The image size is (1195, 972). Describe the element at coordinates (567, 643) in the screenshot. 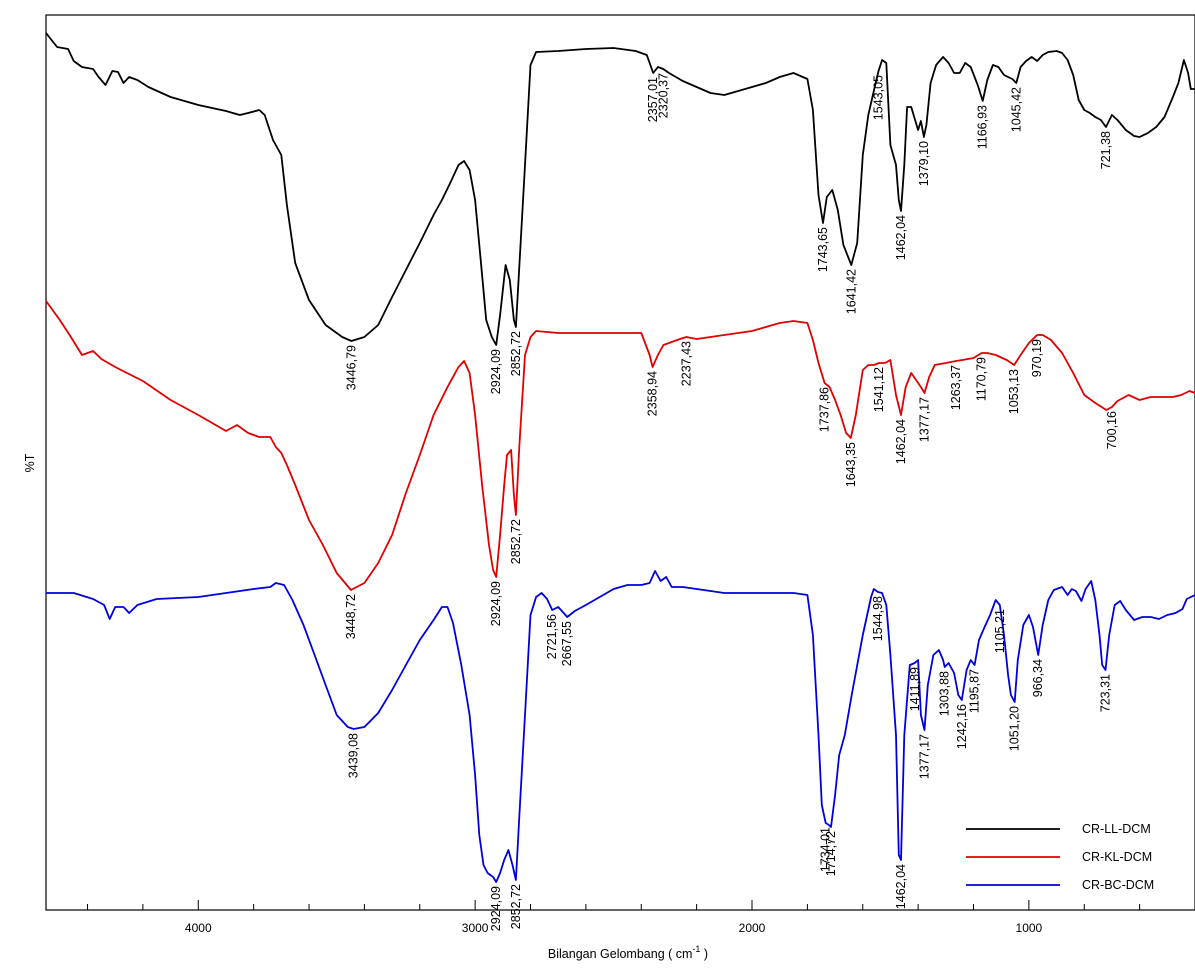

I see `peak-label: 2667,55` at that location.